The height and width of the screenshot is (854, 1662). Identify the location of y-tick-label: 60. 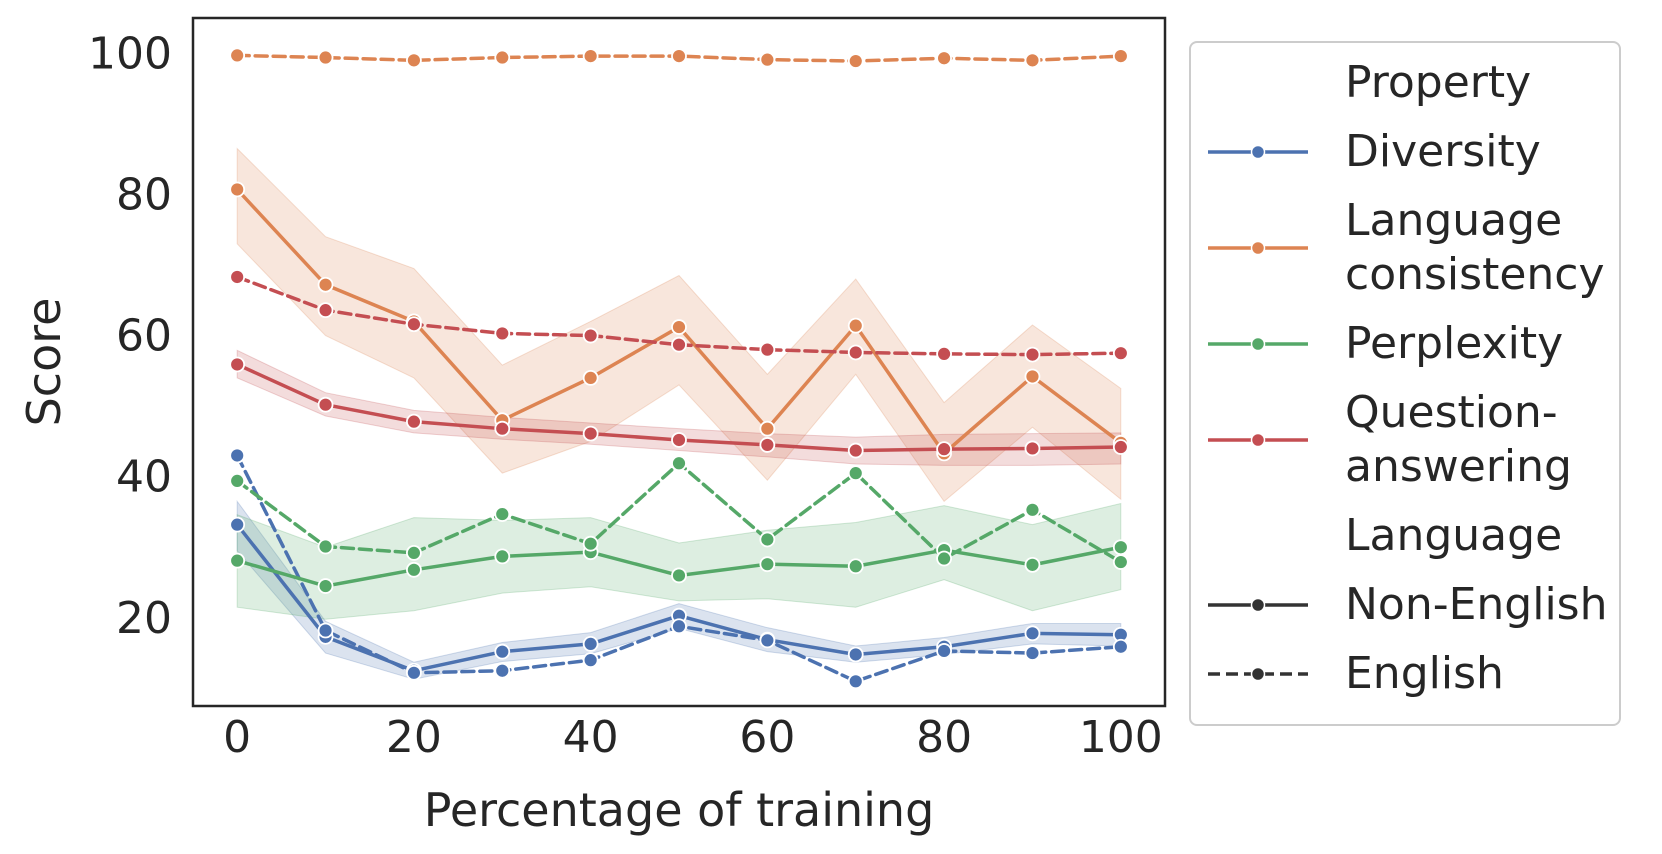
(144, 336).